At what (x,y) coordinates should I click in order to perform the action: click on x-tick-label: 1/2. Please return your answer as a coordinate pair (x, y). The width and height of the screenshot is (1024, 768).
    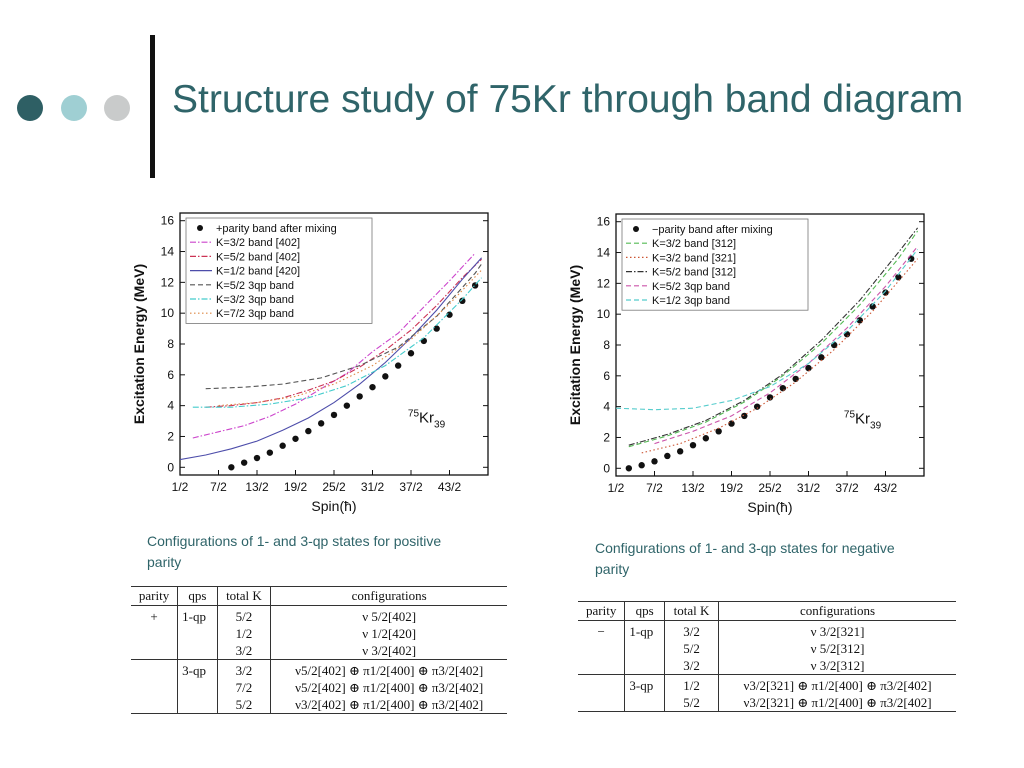
    Looking at the image, I should click on (180, 487).